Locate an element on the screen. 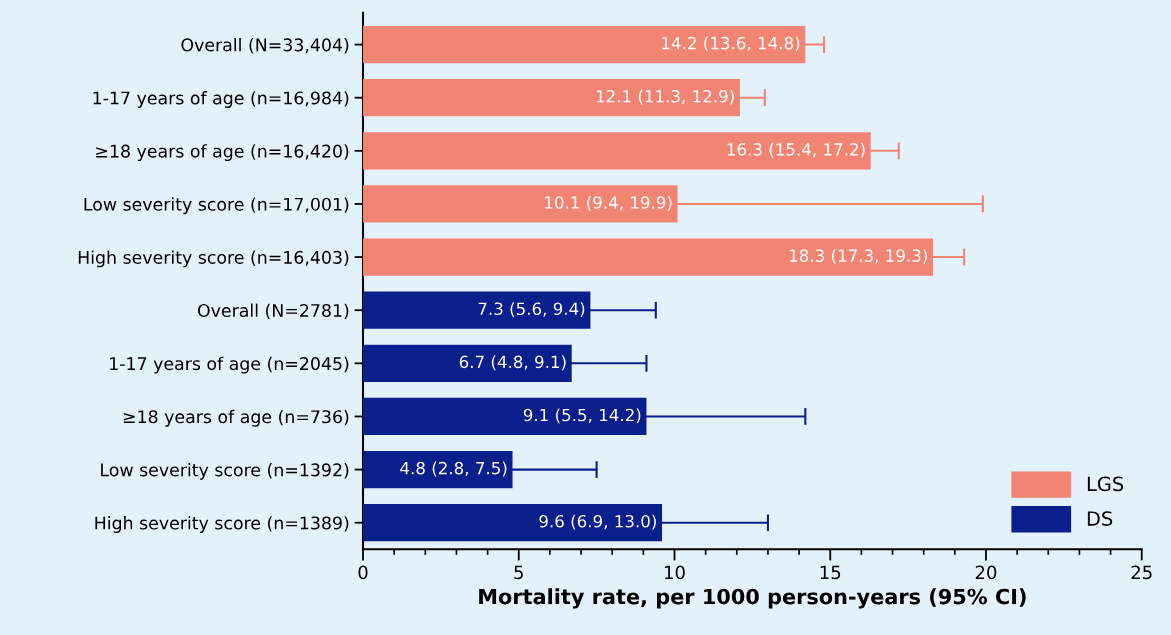 Image resolution: width=1171 pixels, height=635 pixels. y-tick-label: High severity score (n=16,403) is located at coordinates (213, 259).